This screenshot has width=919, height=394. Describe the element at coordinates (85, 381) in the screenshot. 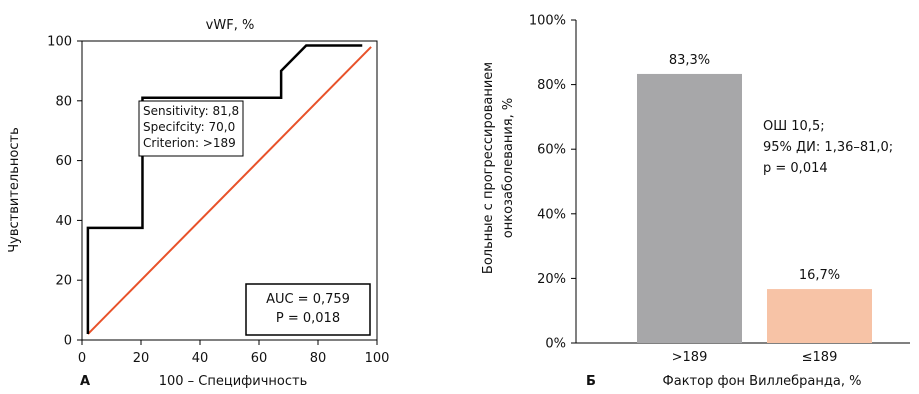

I see `panel-letter-a: А` at that location.